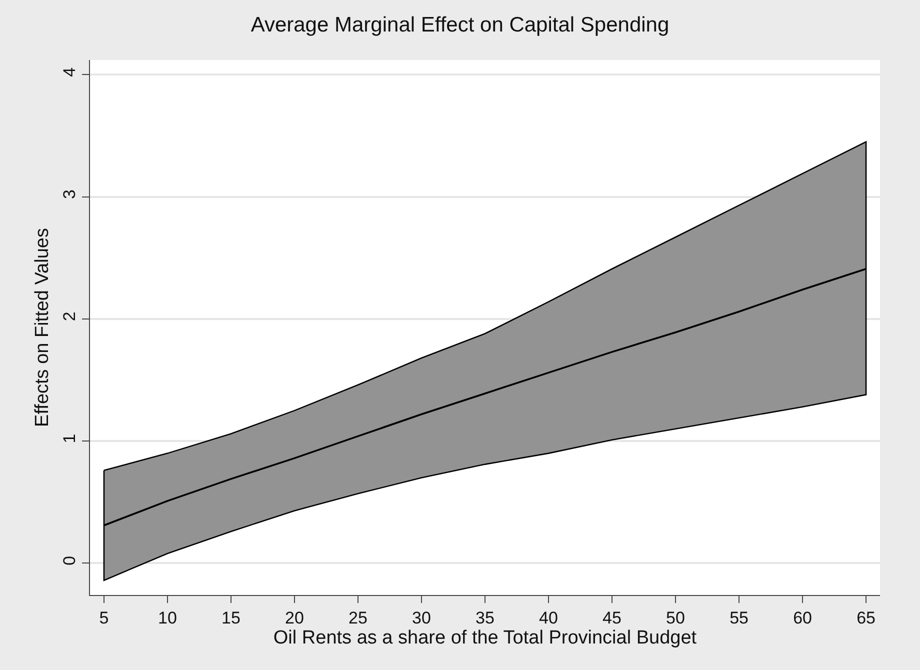  What do you see at coordinates (70, 194) in the screenshot?
I see `y-tick-label: 3` at bounding box center [70, 194].